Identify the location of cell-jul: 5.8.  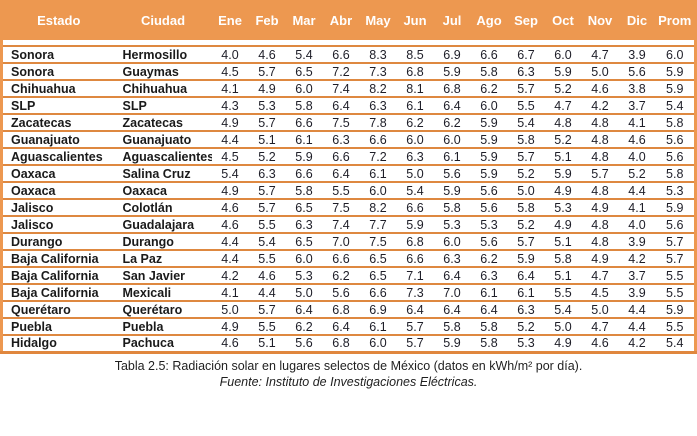
(452, 207).